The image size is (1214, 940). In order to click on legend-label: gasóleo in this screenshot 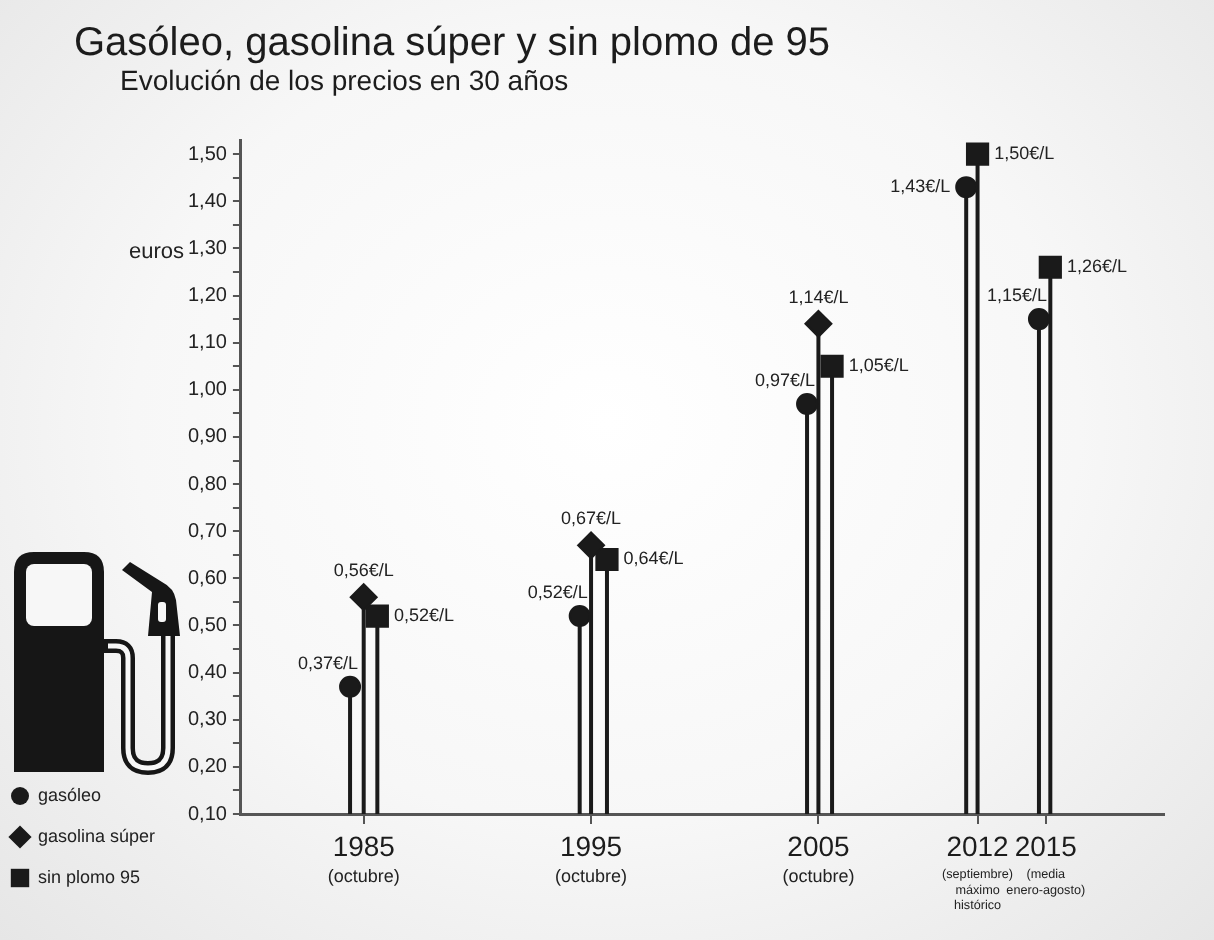, I will do `click(70, 794)`.